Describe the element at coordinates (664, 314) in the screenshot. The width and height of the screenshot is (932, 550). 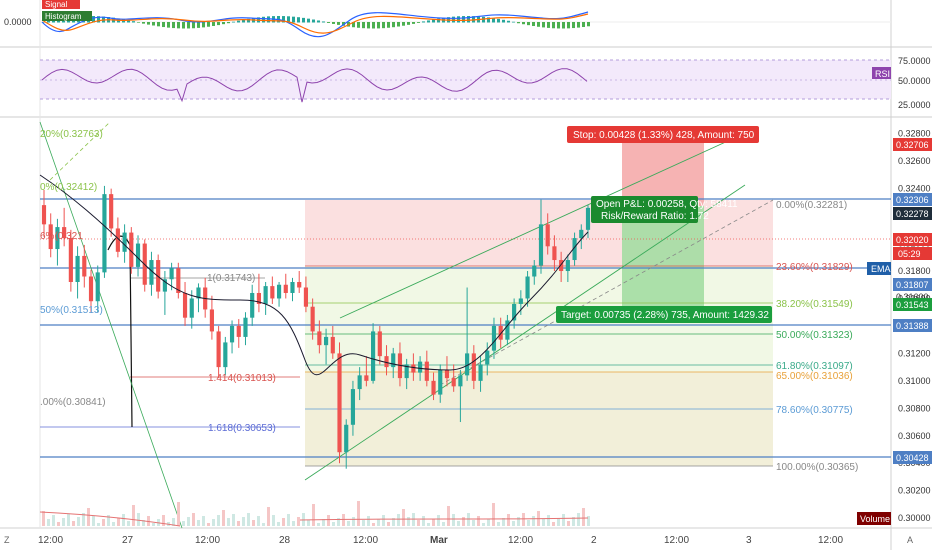
I see `target-label-box` at that location.